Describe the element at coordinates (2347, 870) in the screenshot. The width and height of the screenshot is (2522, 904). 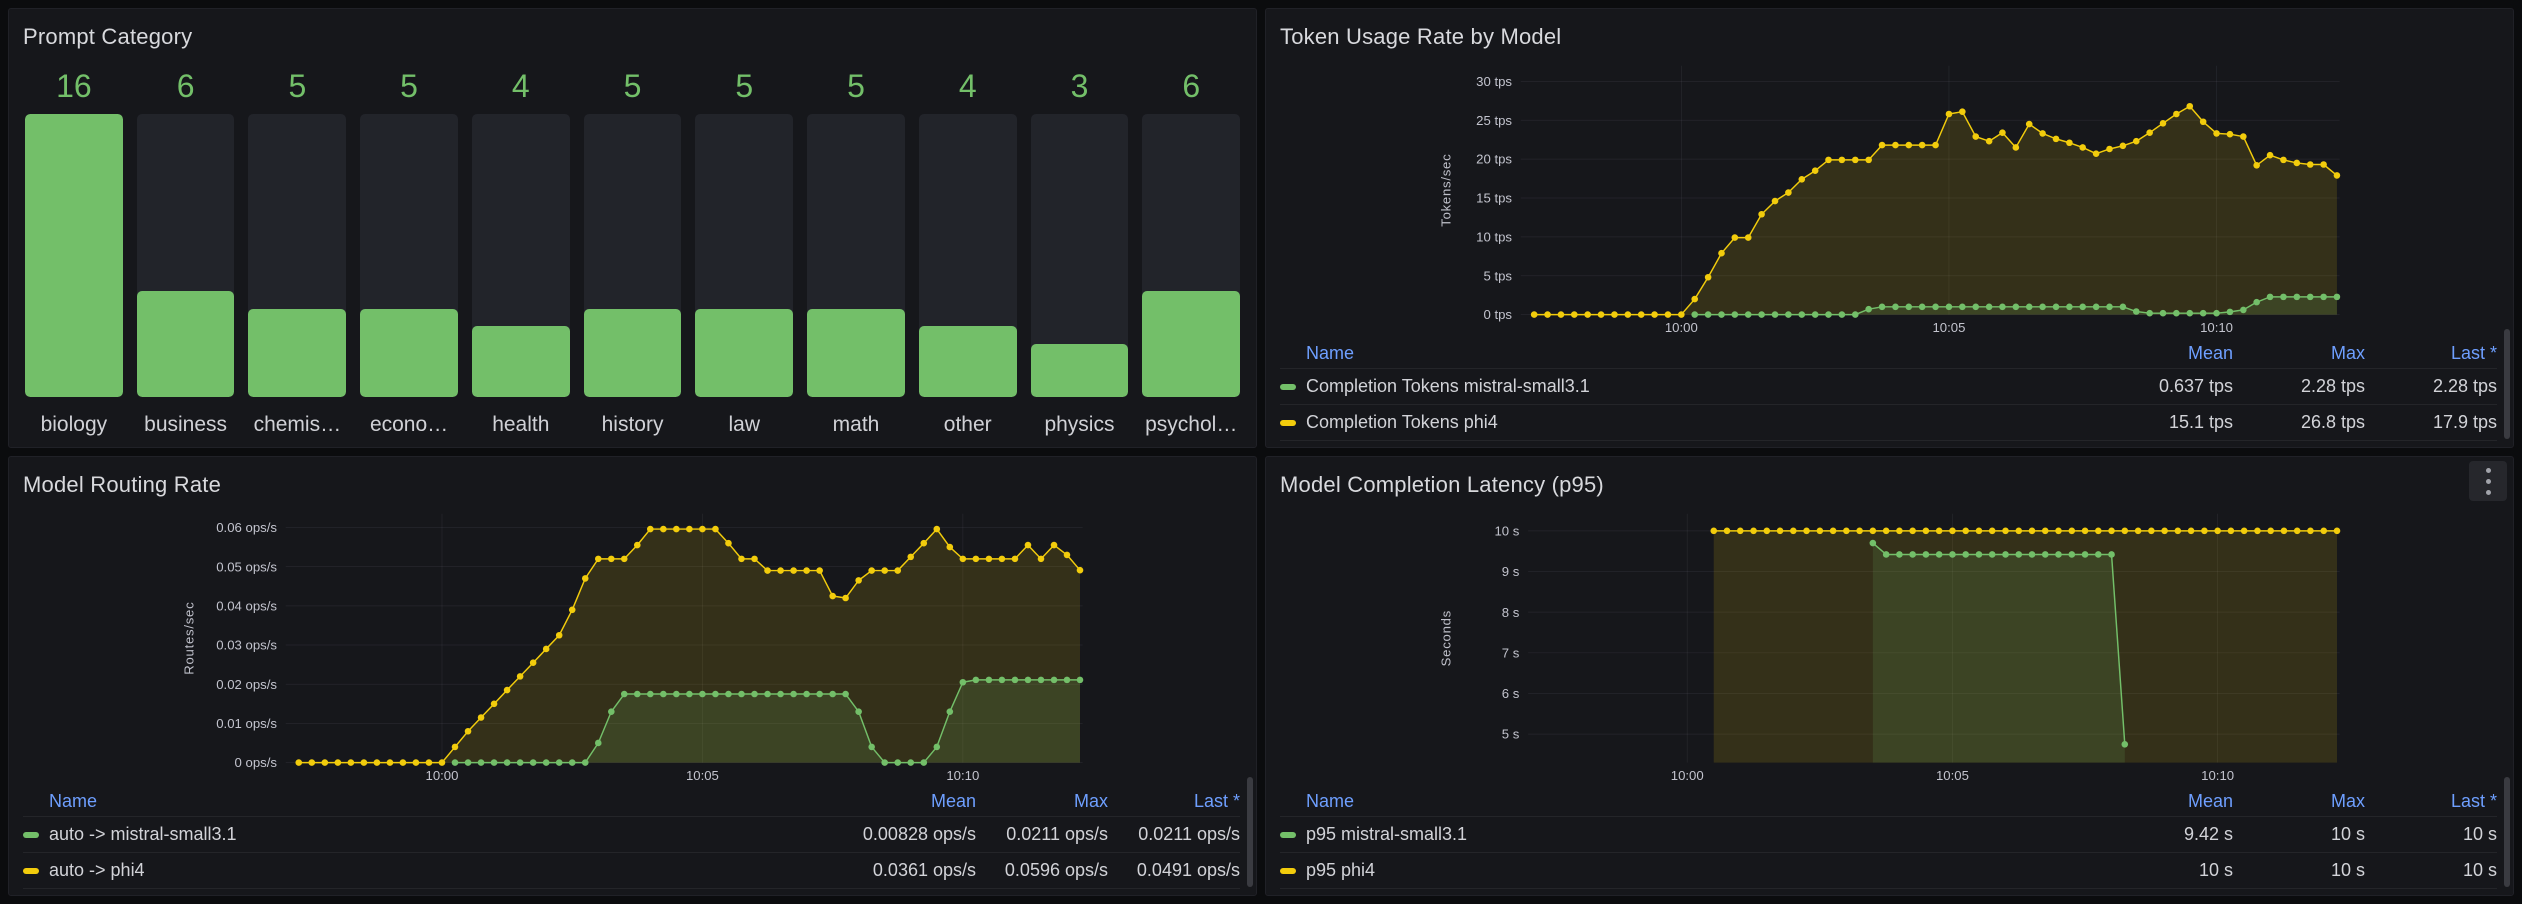
I see `legend-stat-max: 10 s` at that location.